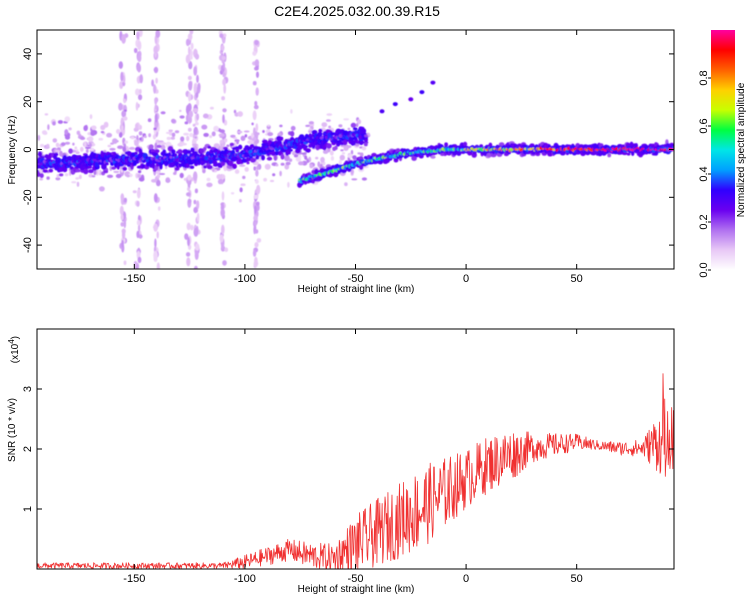 This screenshot has height=600, width=750. What do you see at coordinates (357, 11) in the screenshot?
I see `figure-title: C2E4.2025.032.00.39.R15` at bounding box center [357, 11].